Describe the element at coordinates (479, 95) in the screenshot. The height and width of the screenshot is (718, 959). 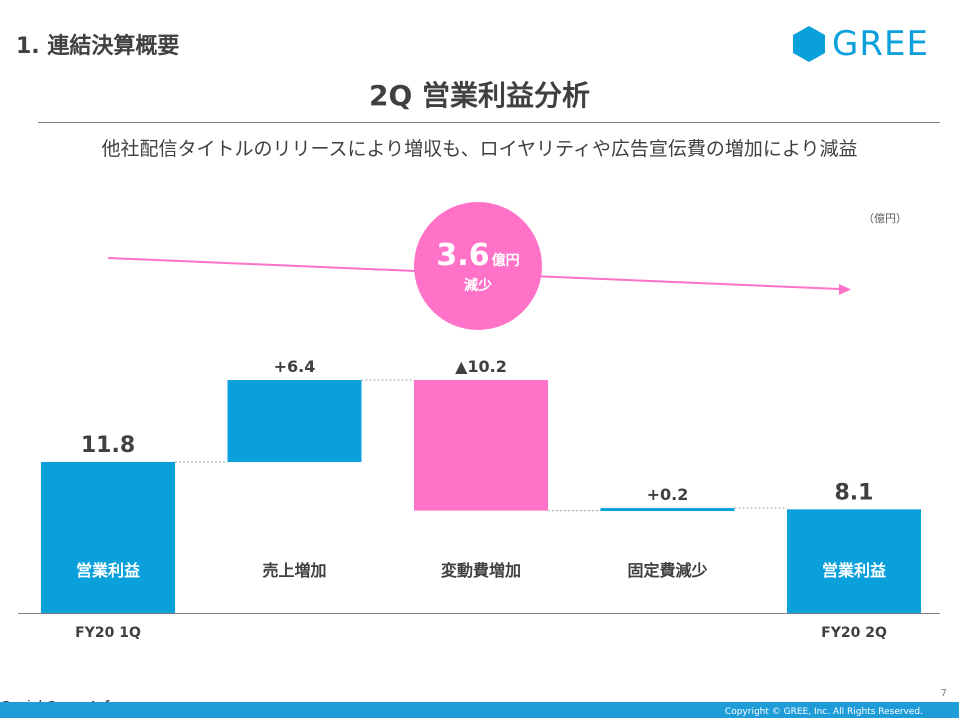
I see `page-title: 2Q 営業利益分析` at that location.